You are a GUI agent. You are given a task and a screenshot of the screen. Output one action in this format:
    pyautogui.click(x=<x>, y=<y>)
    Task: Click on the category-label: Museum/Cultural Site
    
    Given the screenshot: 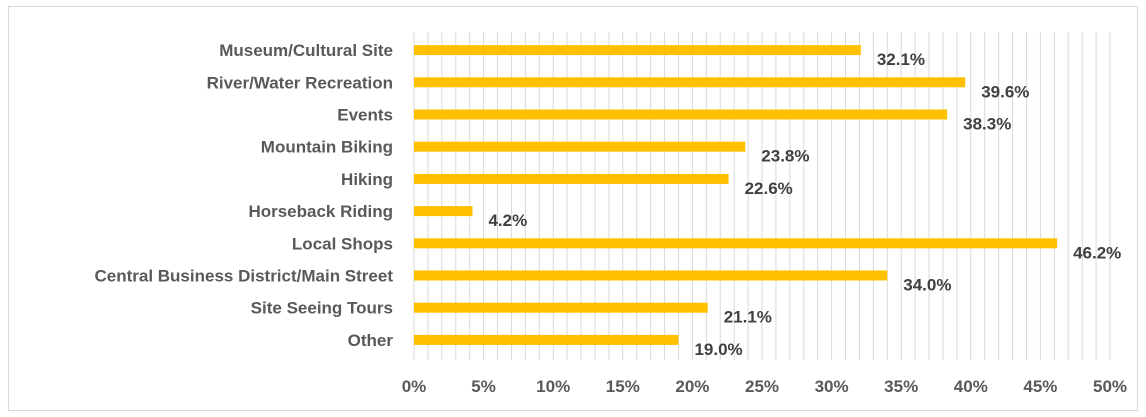 What is the action you would take?
    pyautogui.click(x=306, y=50)
    